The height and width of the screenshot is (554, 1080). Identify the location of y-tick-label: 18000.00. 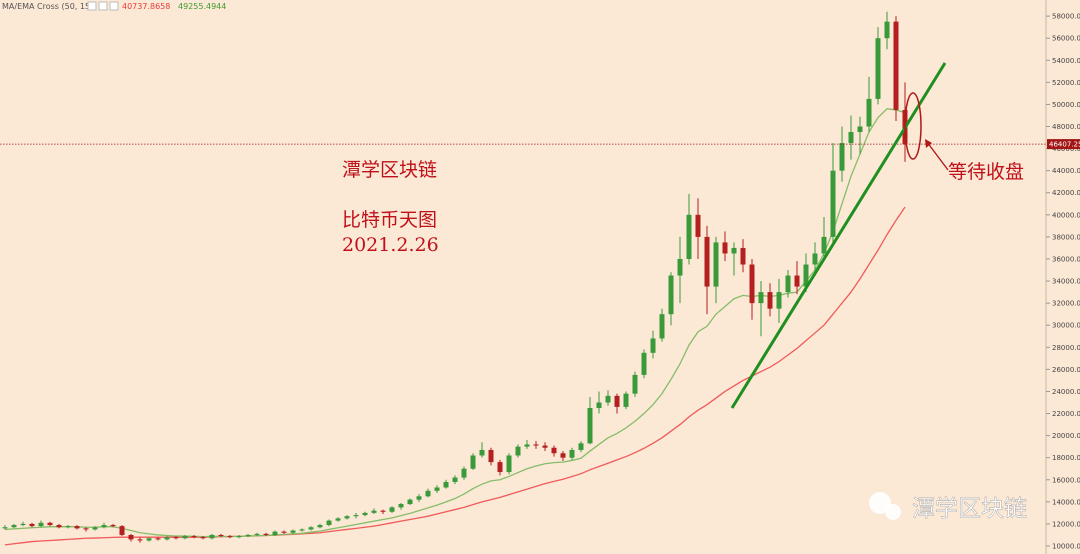
(1066, 458).